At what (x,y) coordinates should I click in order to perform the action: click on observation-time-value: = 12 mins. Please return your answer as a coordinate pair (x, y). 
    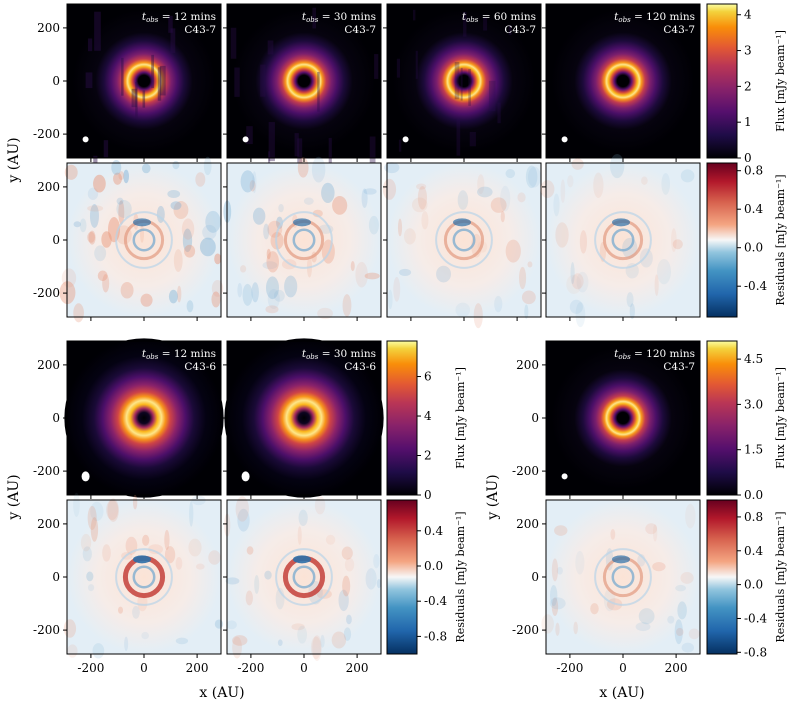
    Looking at the image, I should click on (187, 17).